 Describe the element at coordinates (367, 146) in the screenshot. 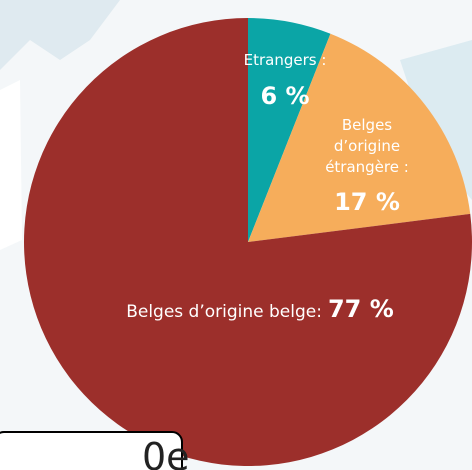

I see `slice-label: Belges d’origine étrangère :` at that location.